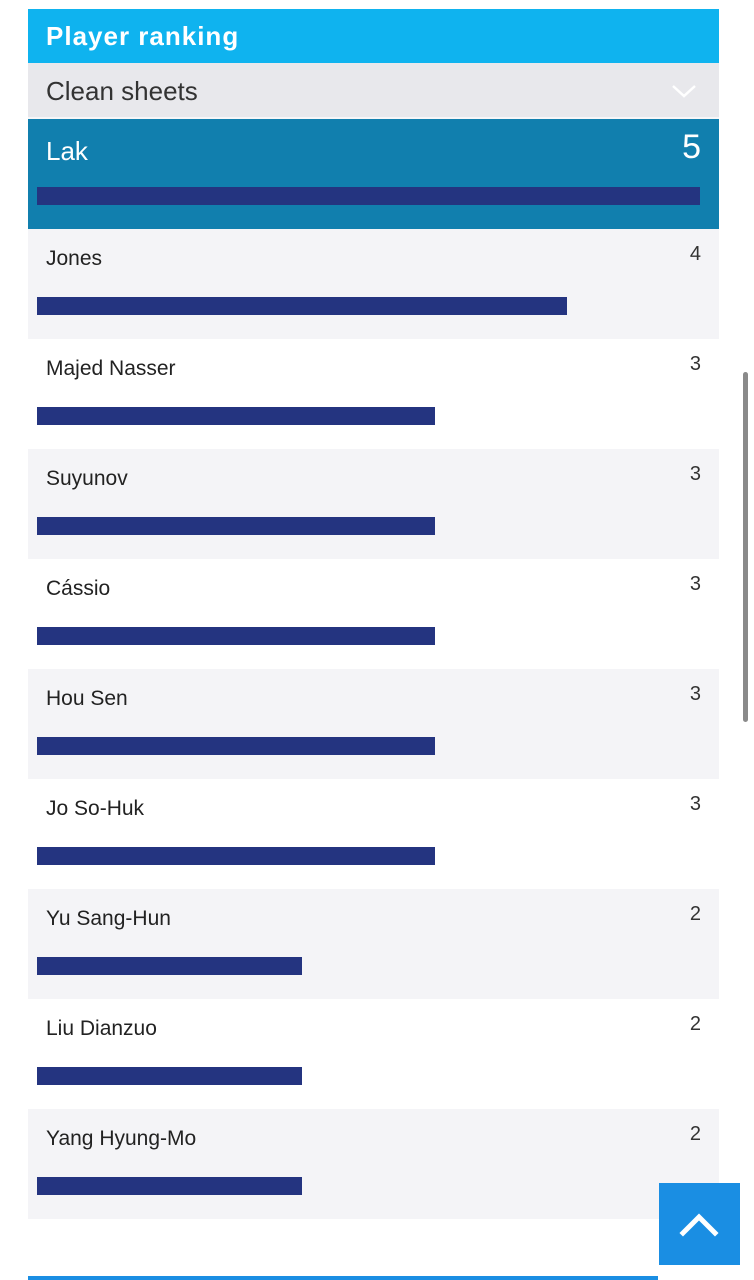 The image size is (754, 1280). I want to click on player-name: Hou Sen, so click(87, 698).